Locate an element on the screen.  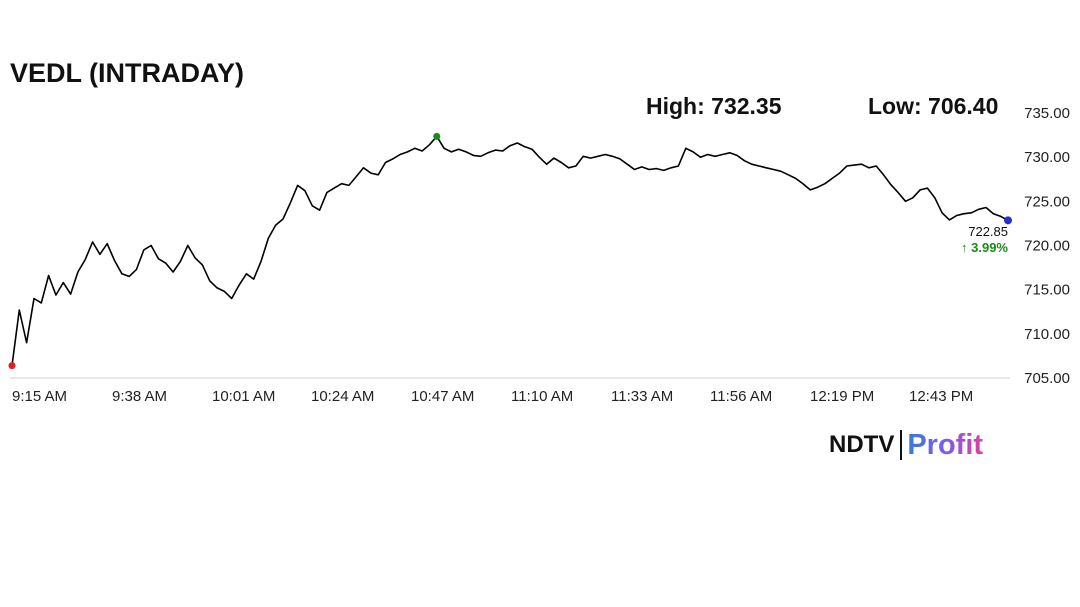
x-tick-label: 10:47 AM is located at coordinates (442, 396).